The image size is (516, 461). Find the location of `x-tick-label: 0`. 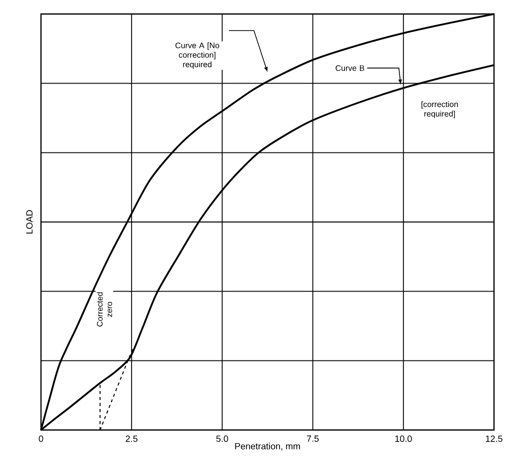

x-tick-label: 0 is located at coordinates (41, 439).